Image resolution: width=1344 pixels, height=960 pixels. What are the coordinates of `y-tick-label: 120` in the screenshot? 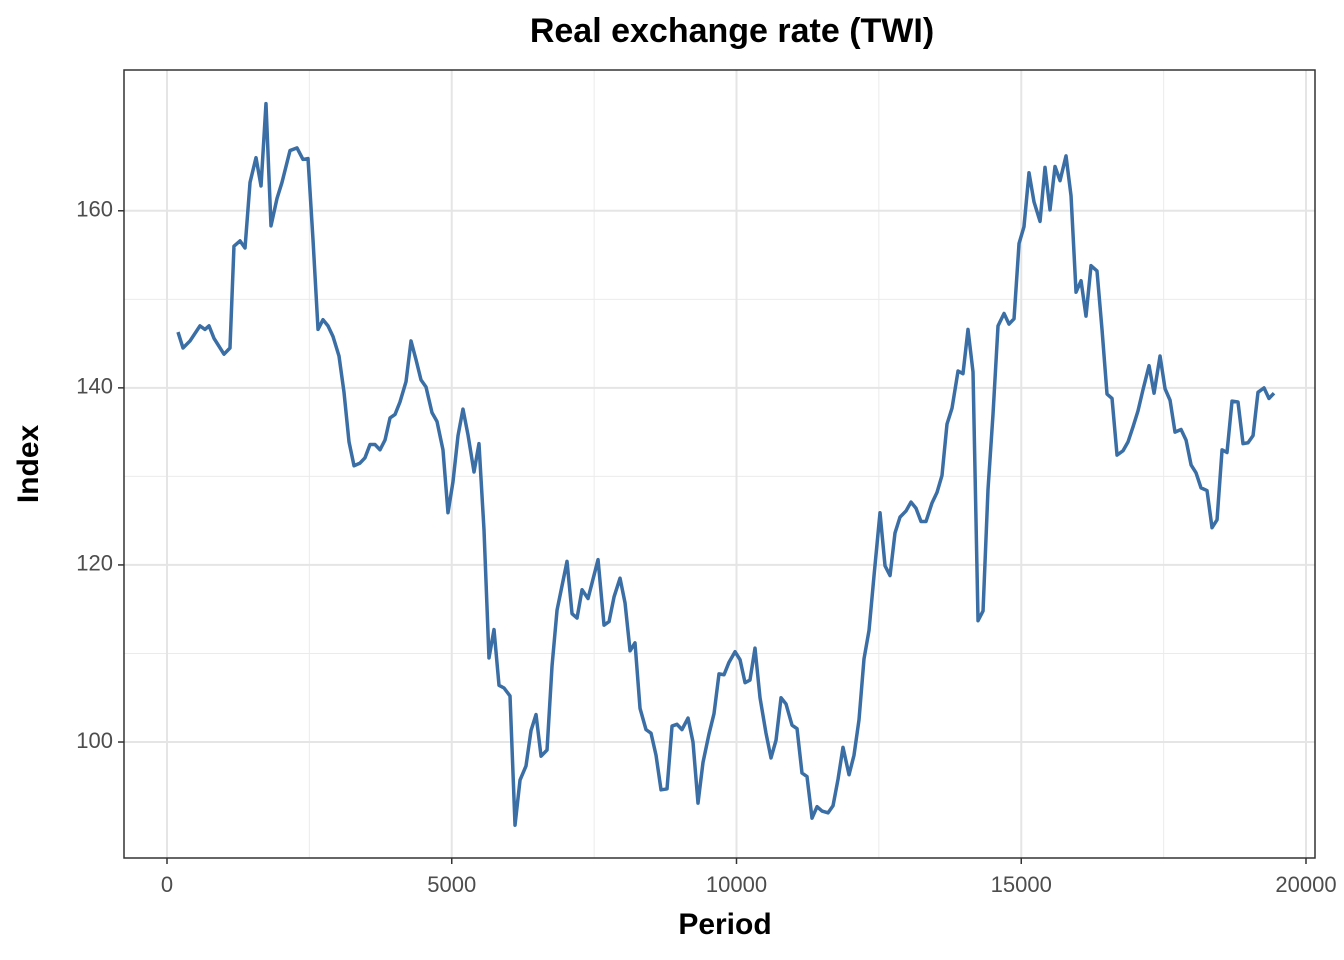 It's located at (94, 563).